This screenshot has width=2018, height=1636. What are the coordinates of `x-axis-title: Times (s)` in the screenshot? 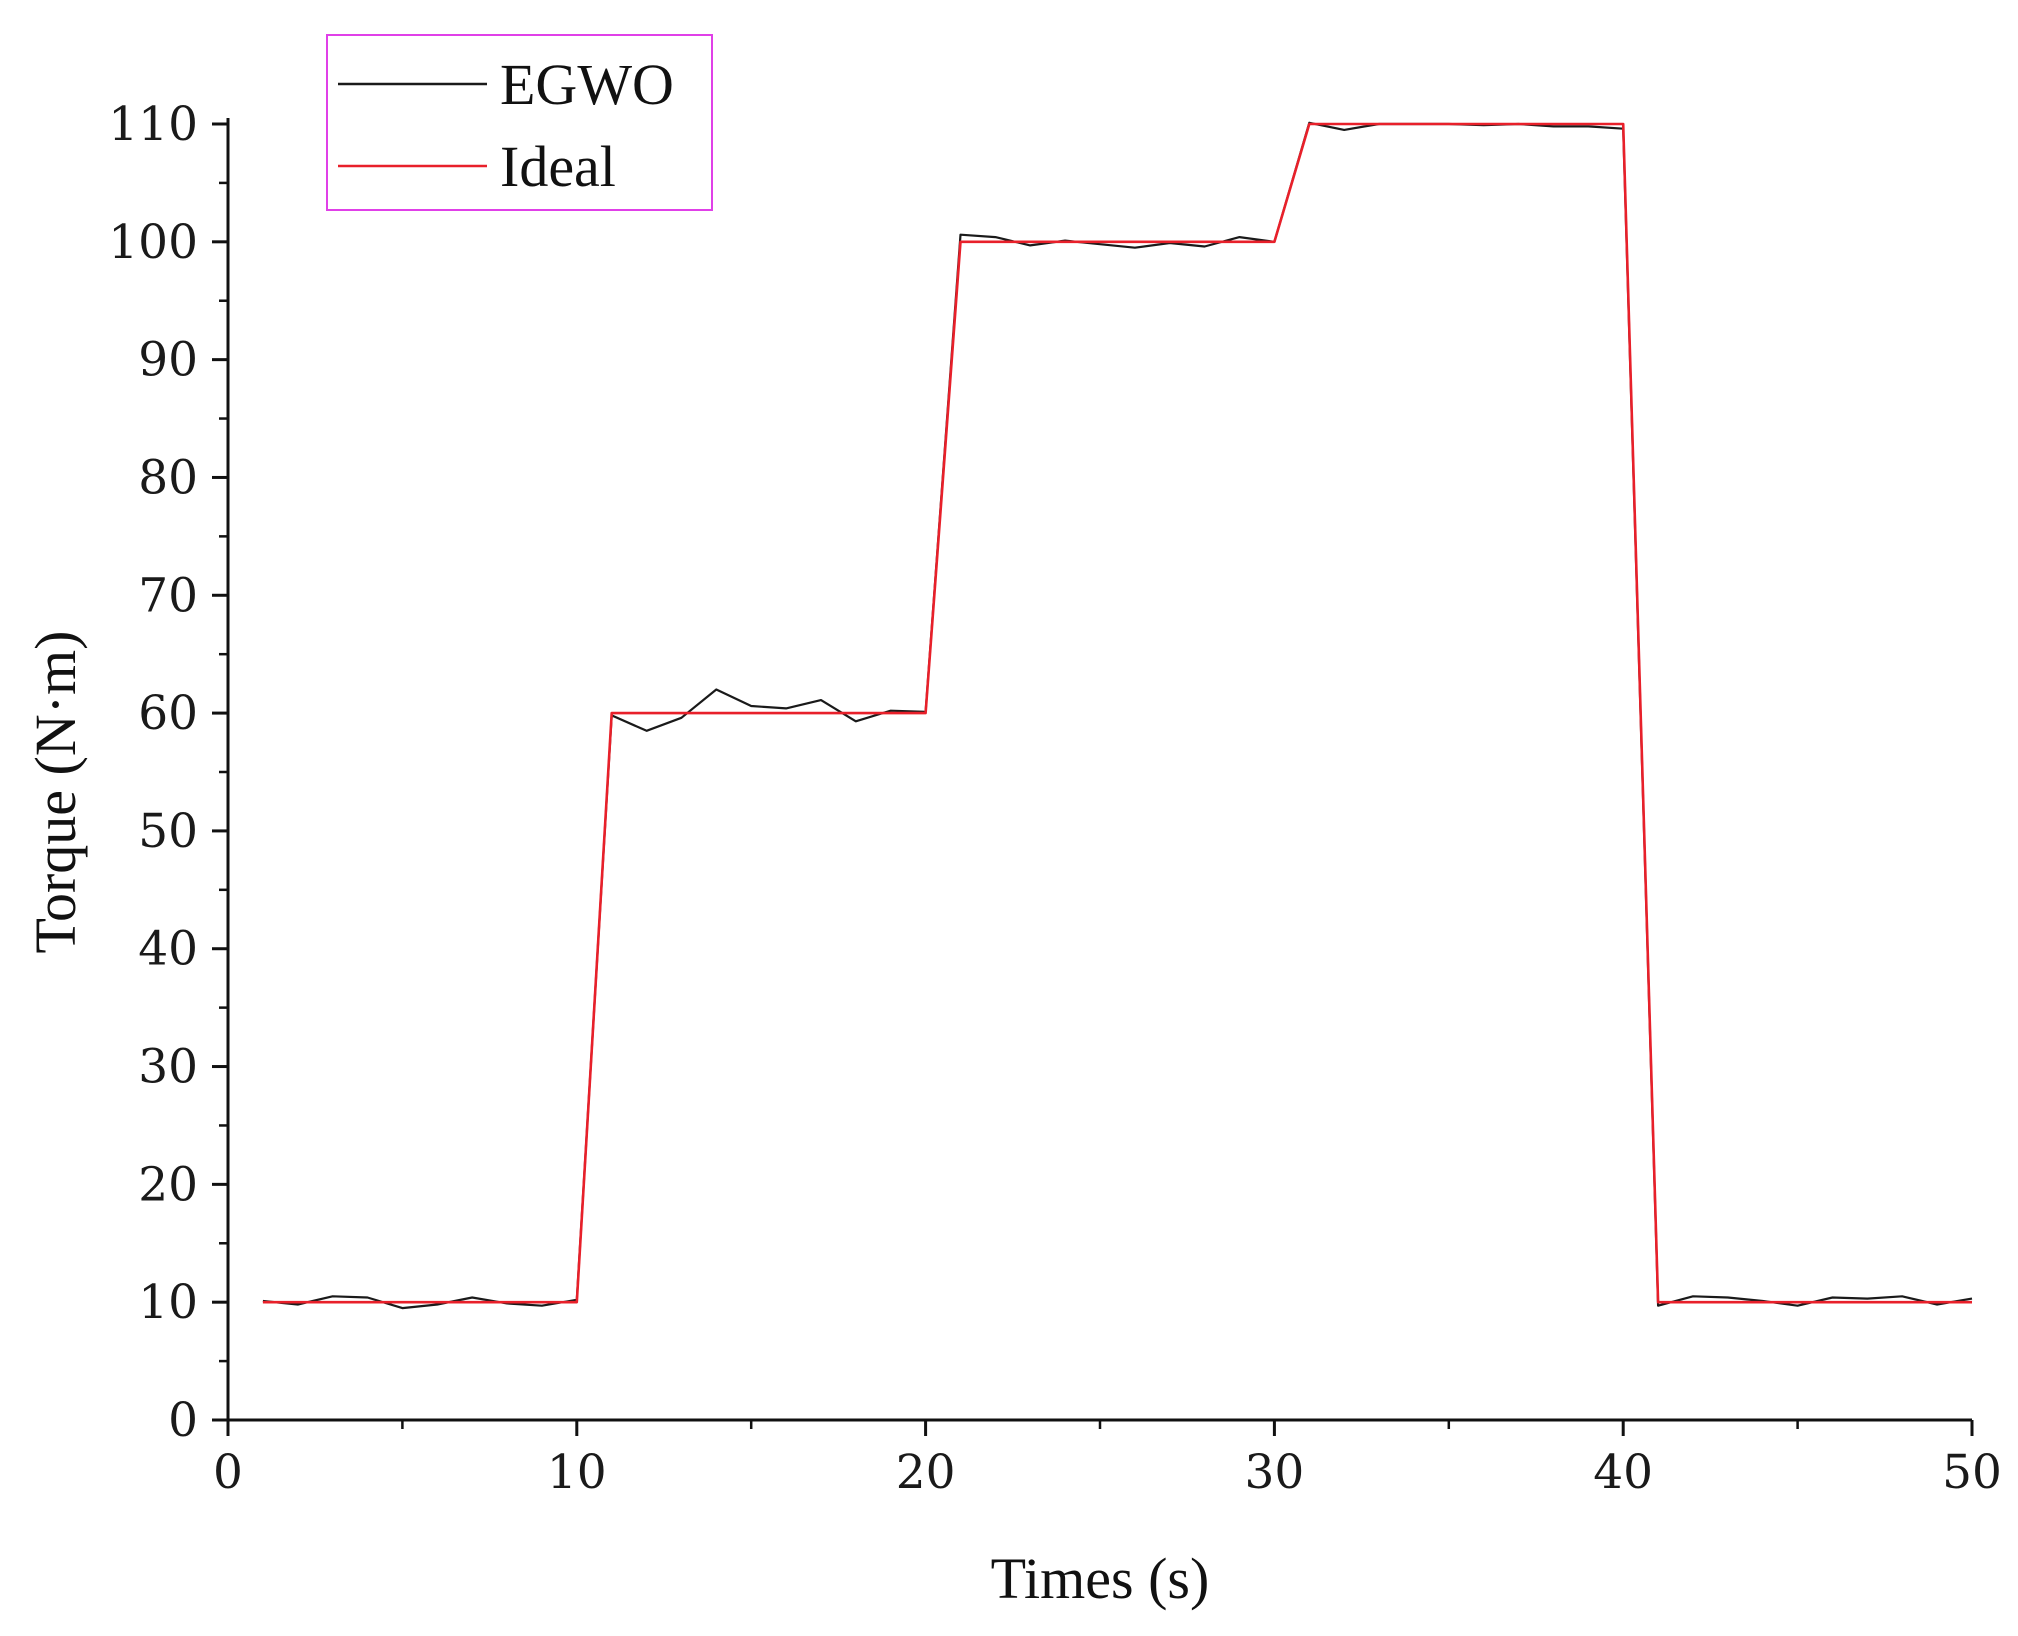 It's located at (1100, 1578).